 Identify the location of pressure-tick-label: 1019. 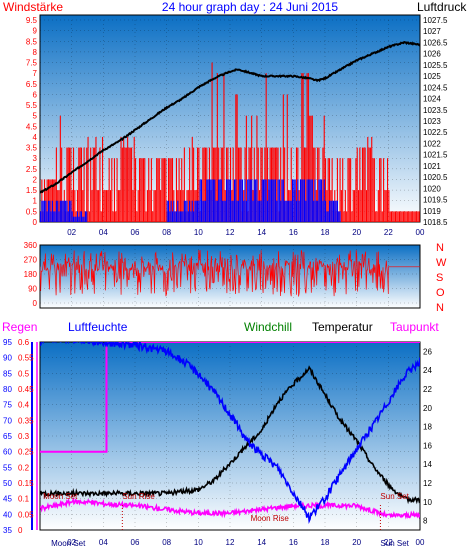
(432, 211).